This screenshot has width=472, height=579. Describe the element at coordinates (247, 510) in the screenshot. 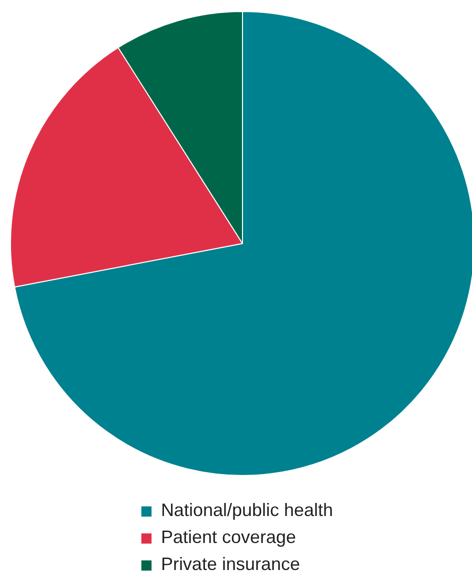

I see `legend-label: National/public health` at that location.